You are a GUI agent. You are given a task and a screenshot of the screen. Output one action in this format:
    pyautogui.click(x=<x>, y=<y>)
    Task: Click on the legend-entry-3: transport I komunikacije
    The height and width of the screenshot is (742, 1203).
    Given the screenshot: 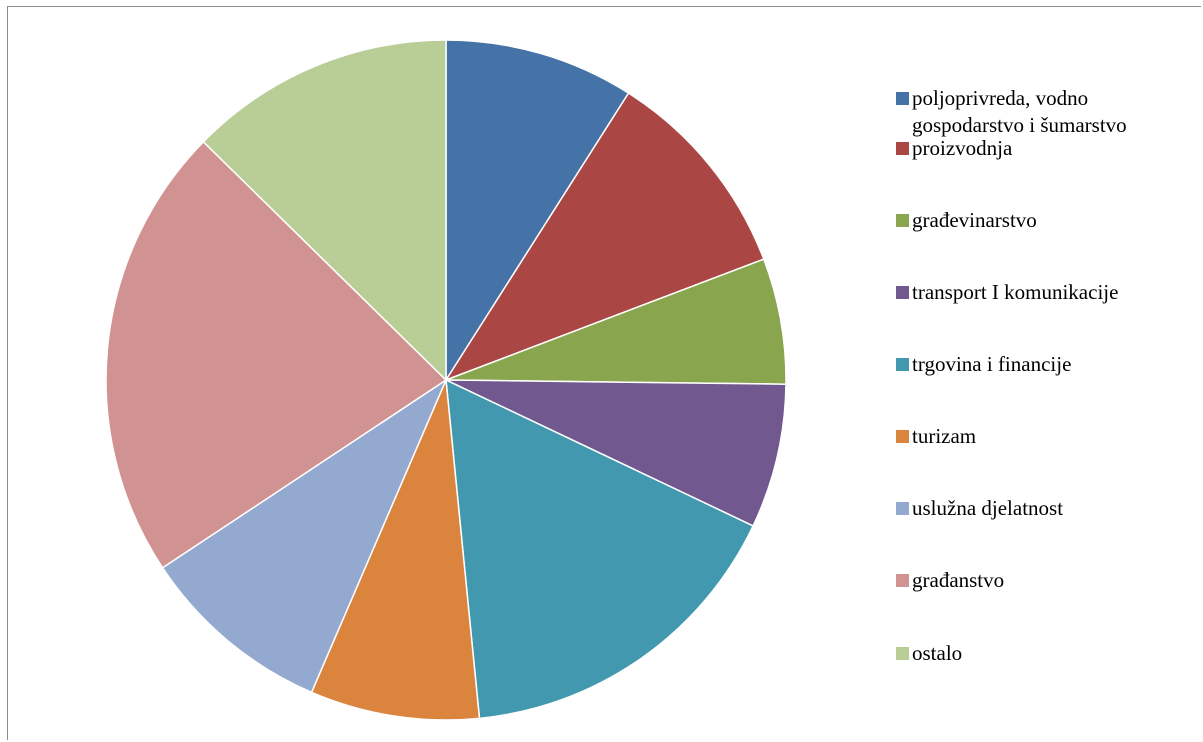 What is the action you would take?
    pyautogui.click(x=1007, y=293)
    